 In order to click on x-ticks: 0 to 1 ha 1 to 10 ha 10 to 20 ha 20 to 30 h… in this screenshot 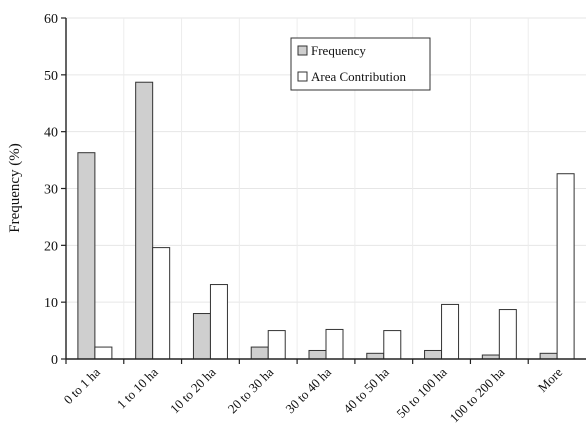, I will do `click(312, 392)`.